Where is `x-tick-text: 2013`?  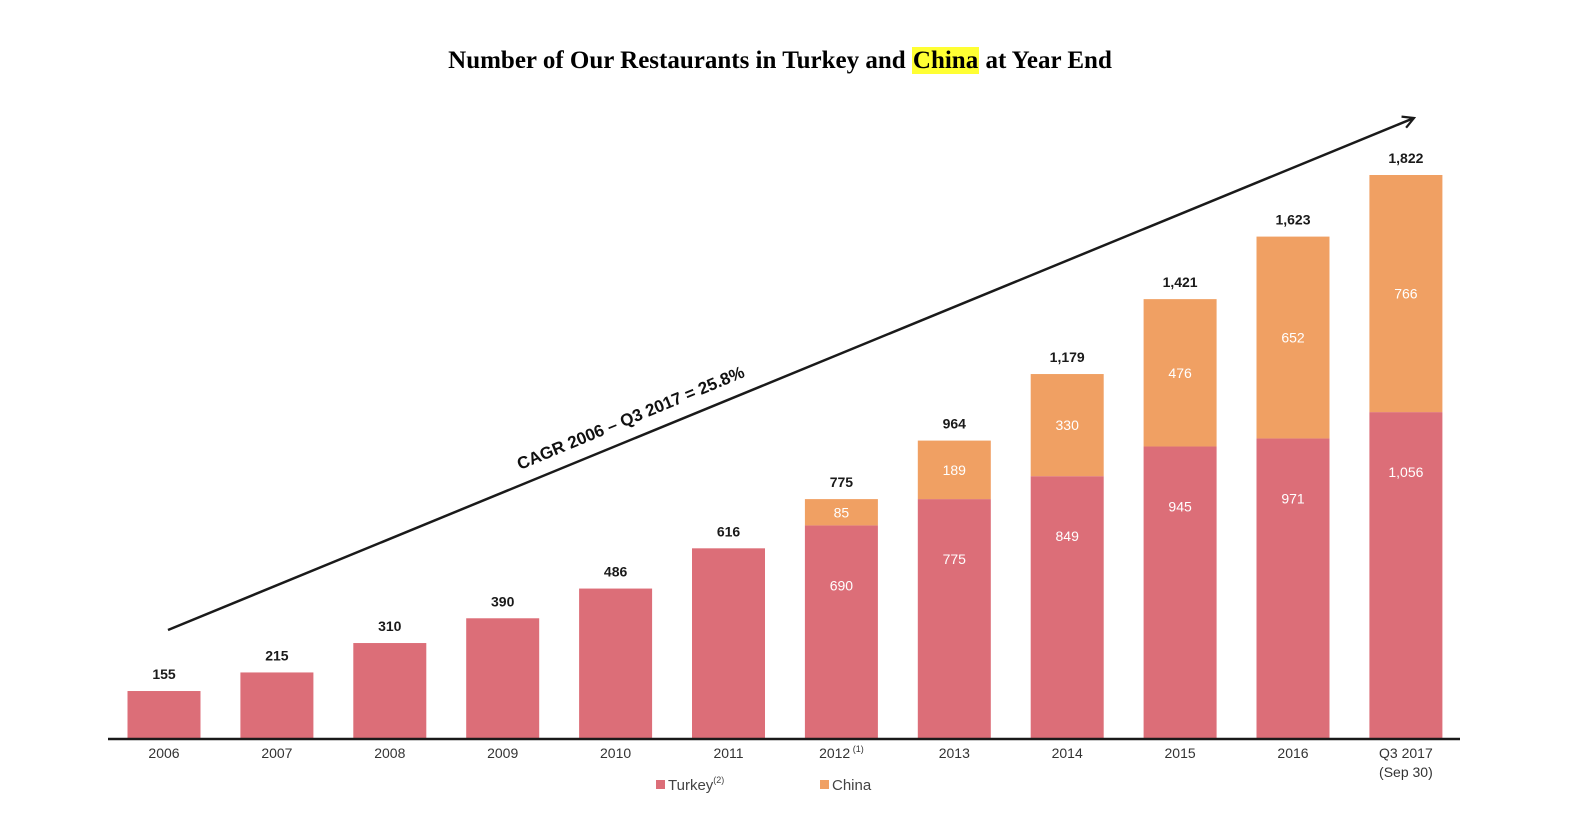 x-tick-text: 2013 is located at coordinates (954, 753).